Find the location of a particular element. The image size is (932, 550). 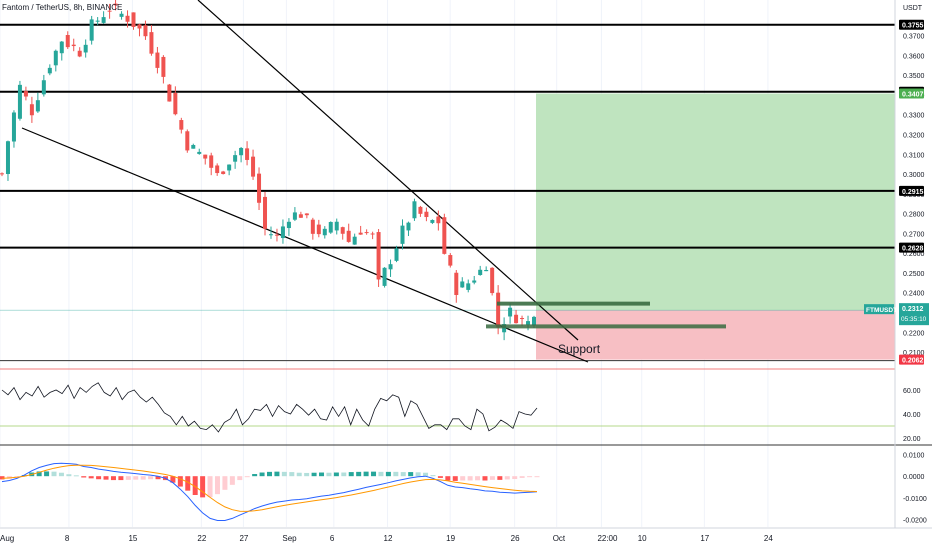

macd-pane is located at coordinates (466, 495).